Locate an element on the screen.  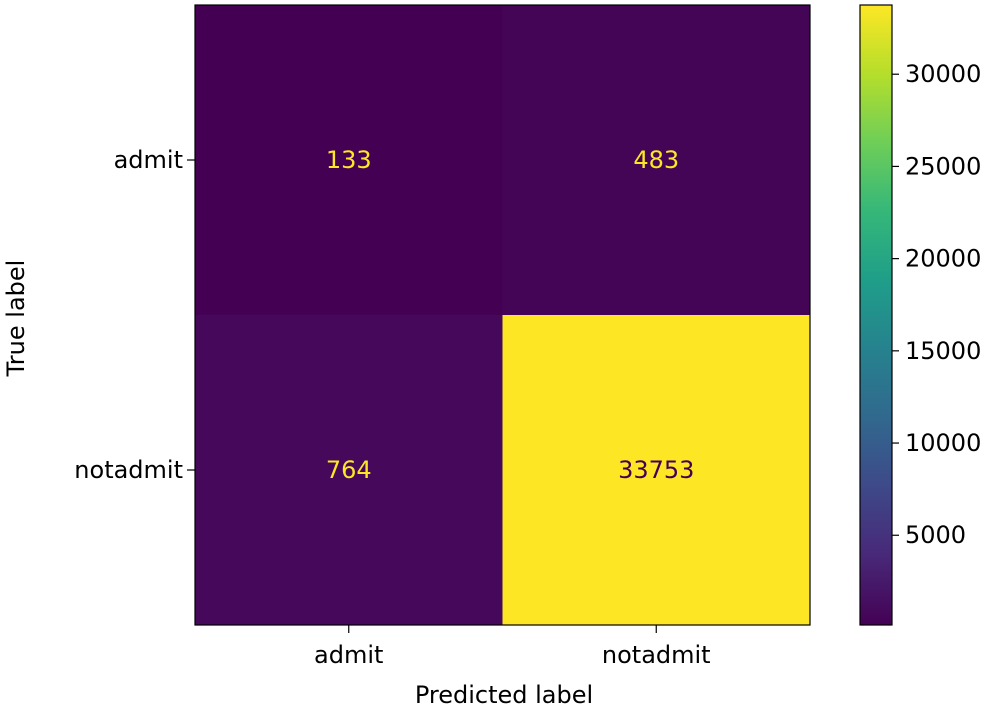
y-tick-label: notadmit is located at coordinates (128, 470).